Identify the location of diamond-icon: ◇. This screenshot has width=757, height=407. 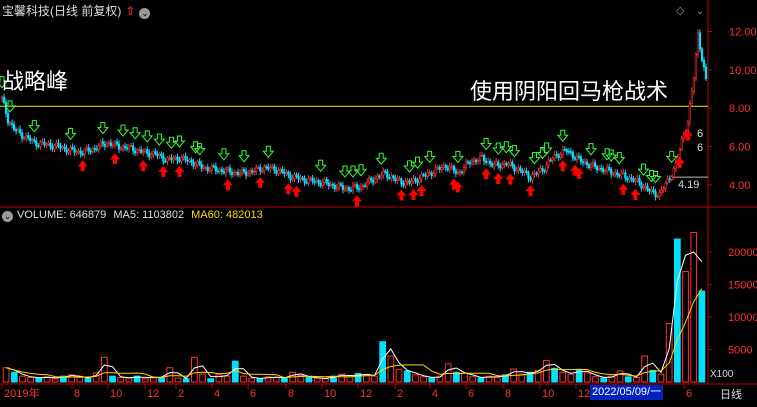
(680, 11).